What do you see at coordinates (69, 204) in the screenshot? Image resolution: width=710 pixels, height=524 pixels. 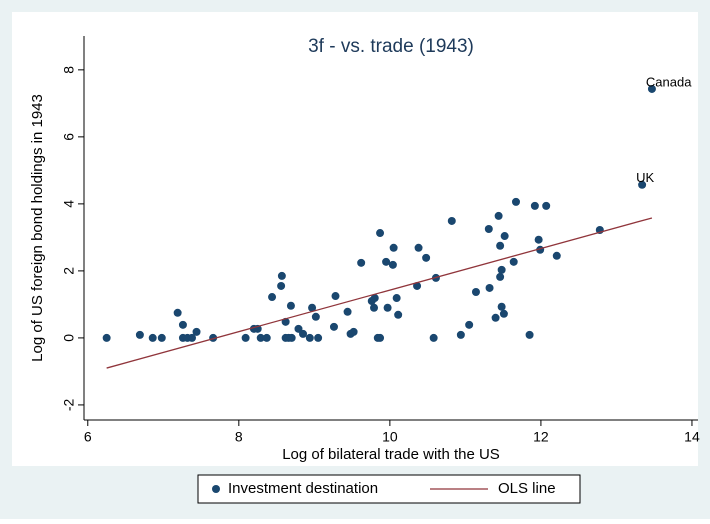 I see `y-tick-label: 4` at bounding box center [69, 204].